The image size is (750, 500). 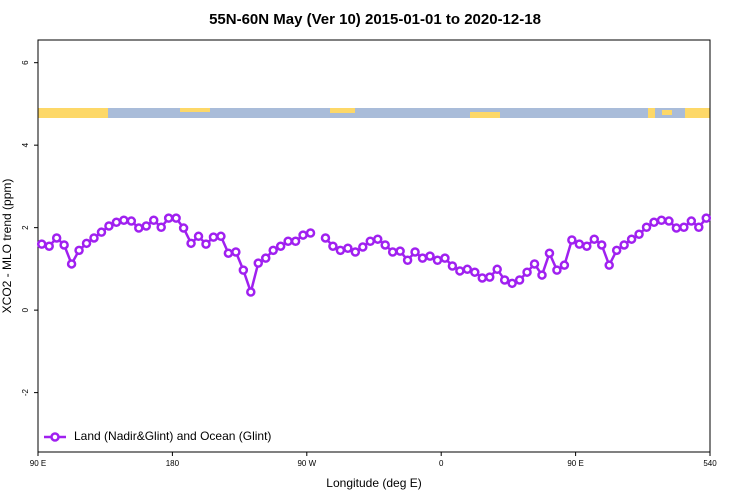 What do you see at coordinates (25, 393) in the screenshot?
I see `y-tick-label: -2` at bounding box center [25, 393].